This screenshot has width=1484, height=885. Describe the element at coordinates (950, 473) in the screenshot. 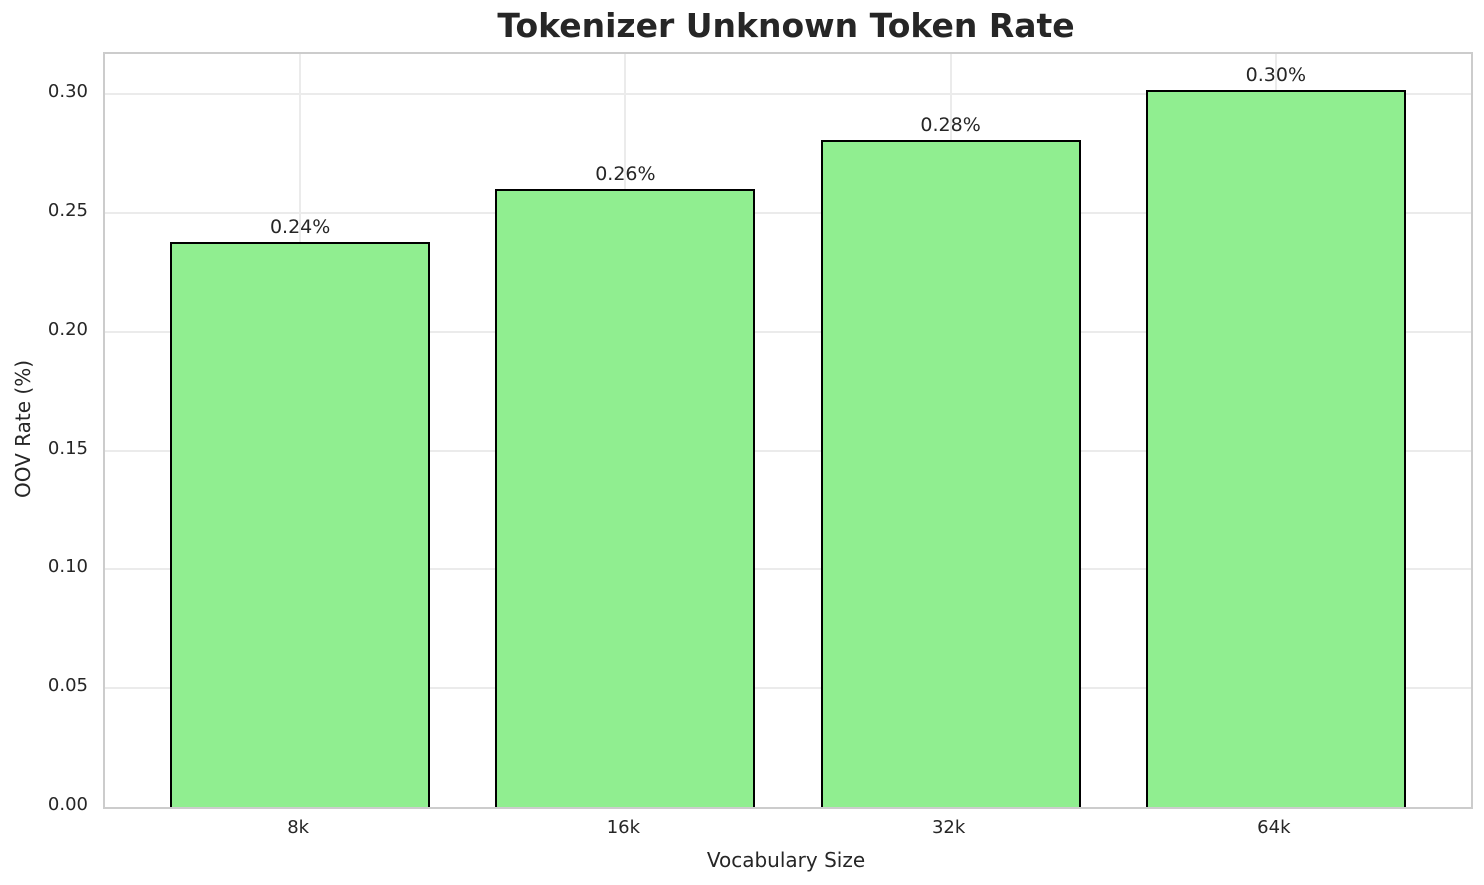

I see `bar-32k` at that location.